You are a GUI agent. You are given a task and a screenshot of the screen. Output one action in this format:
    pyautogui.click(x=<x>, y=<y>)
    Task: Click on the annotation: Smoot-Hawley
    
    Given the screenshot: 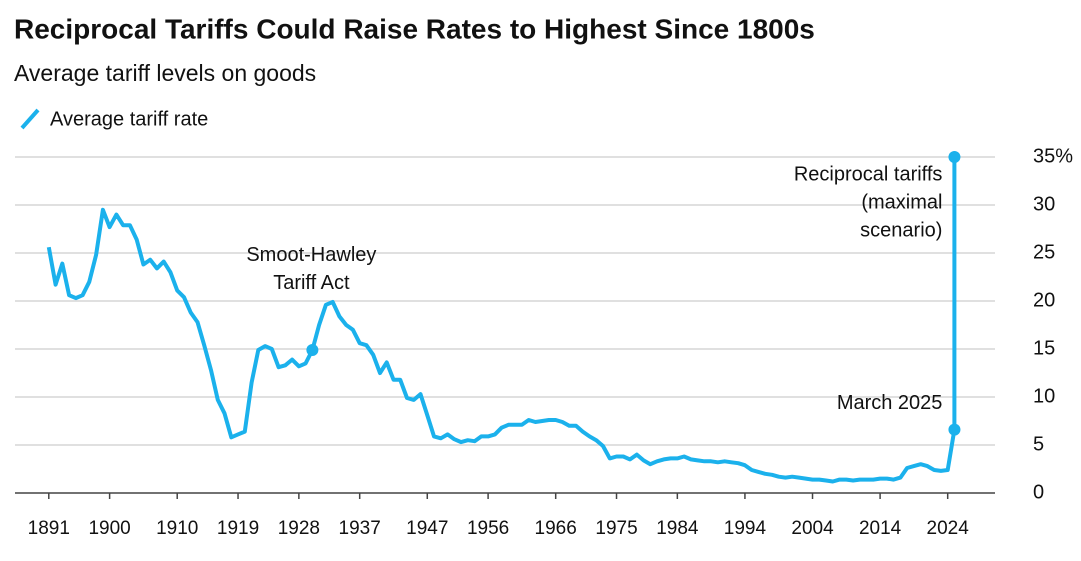 What is the action you would take?
    pyautogui.click(x=311, y=255)
    